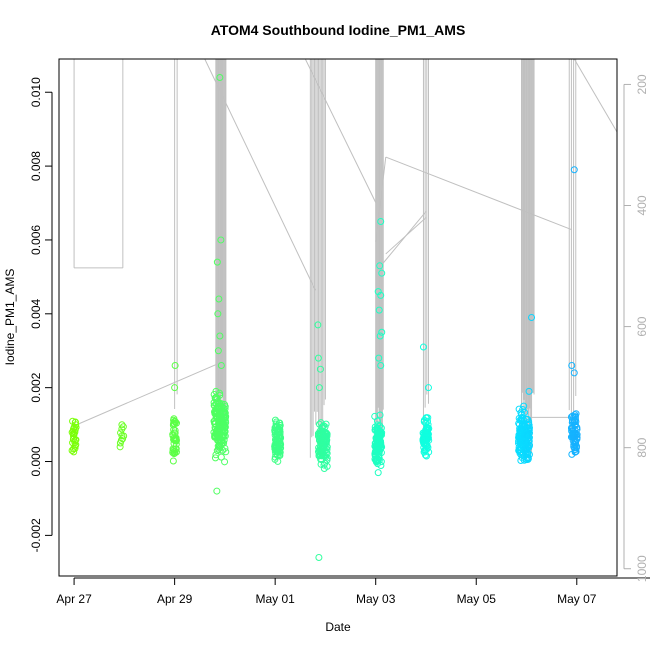 This screenshot has height=650, width=650. I want to click on y2-tick-label: 1000, so click(642, 568).